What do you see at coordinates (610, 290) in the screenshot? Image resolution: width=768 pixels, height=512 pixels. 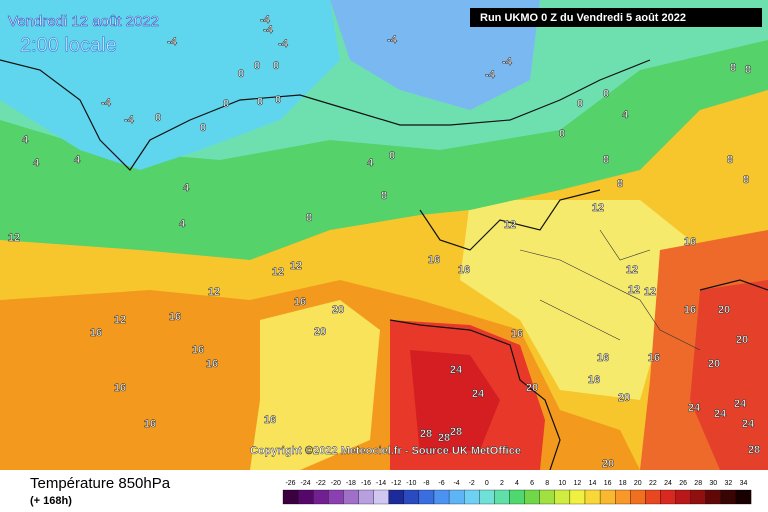 I see `borders` at bounding box center [610, 290].